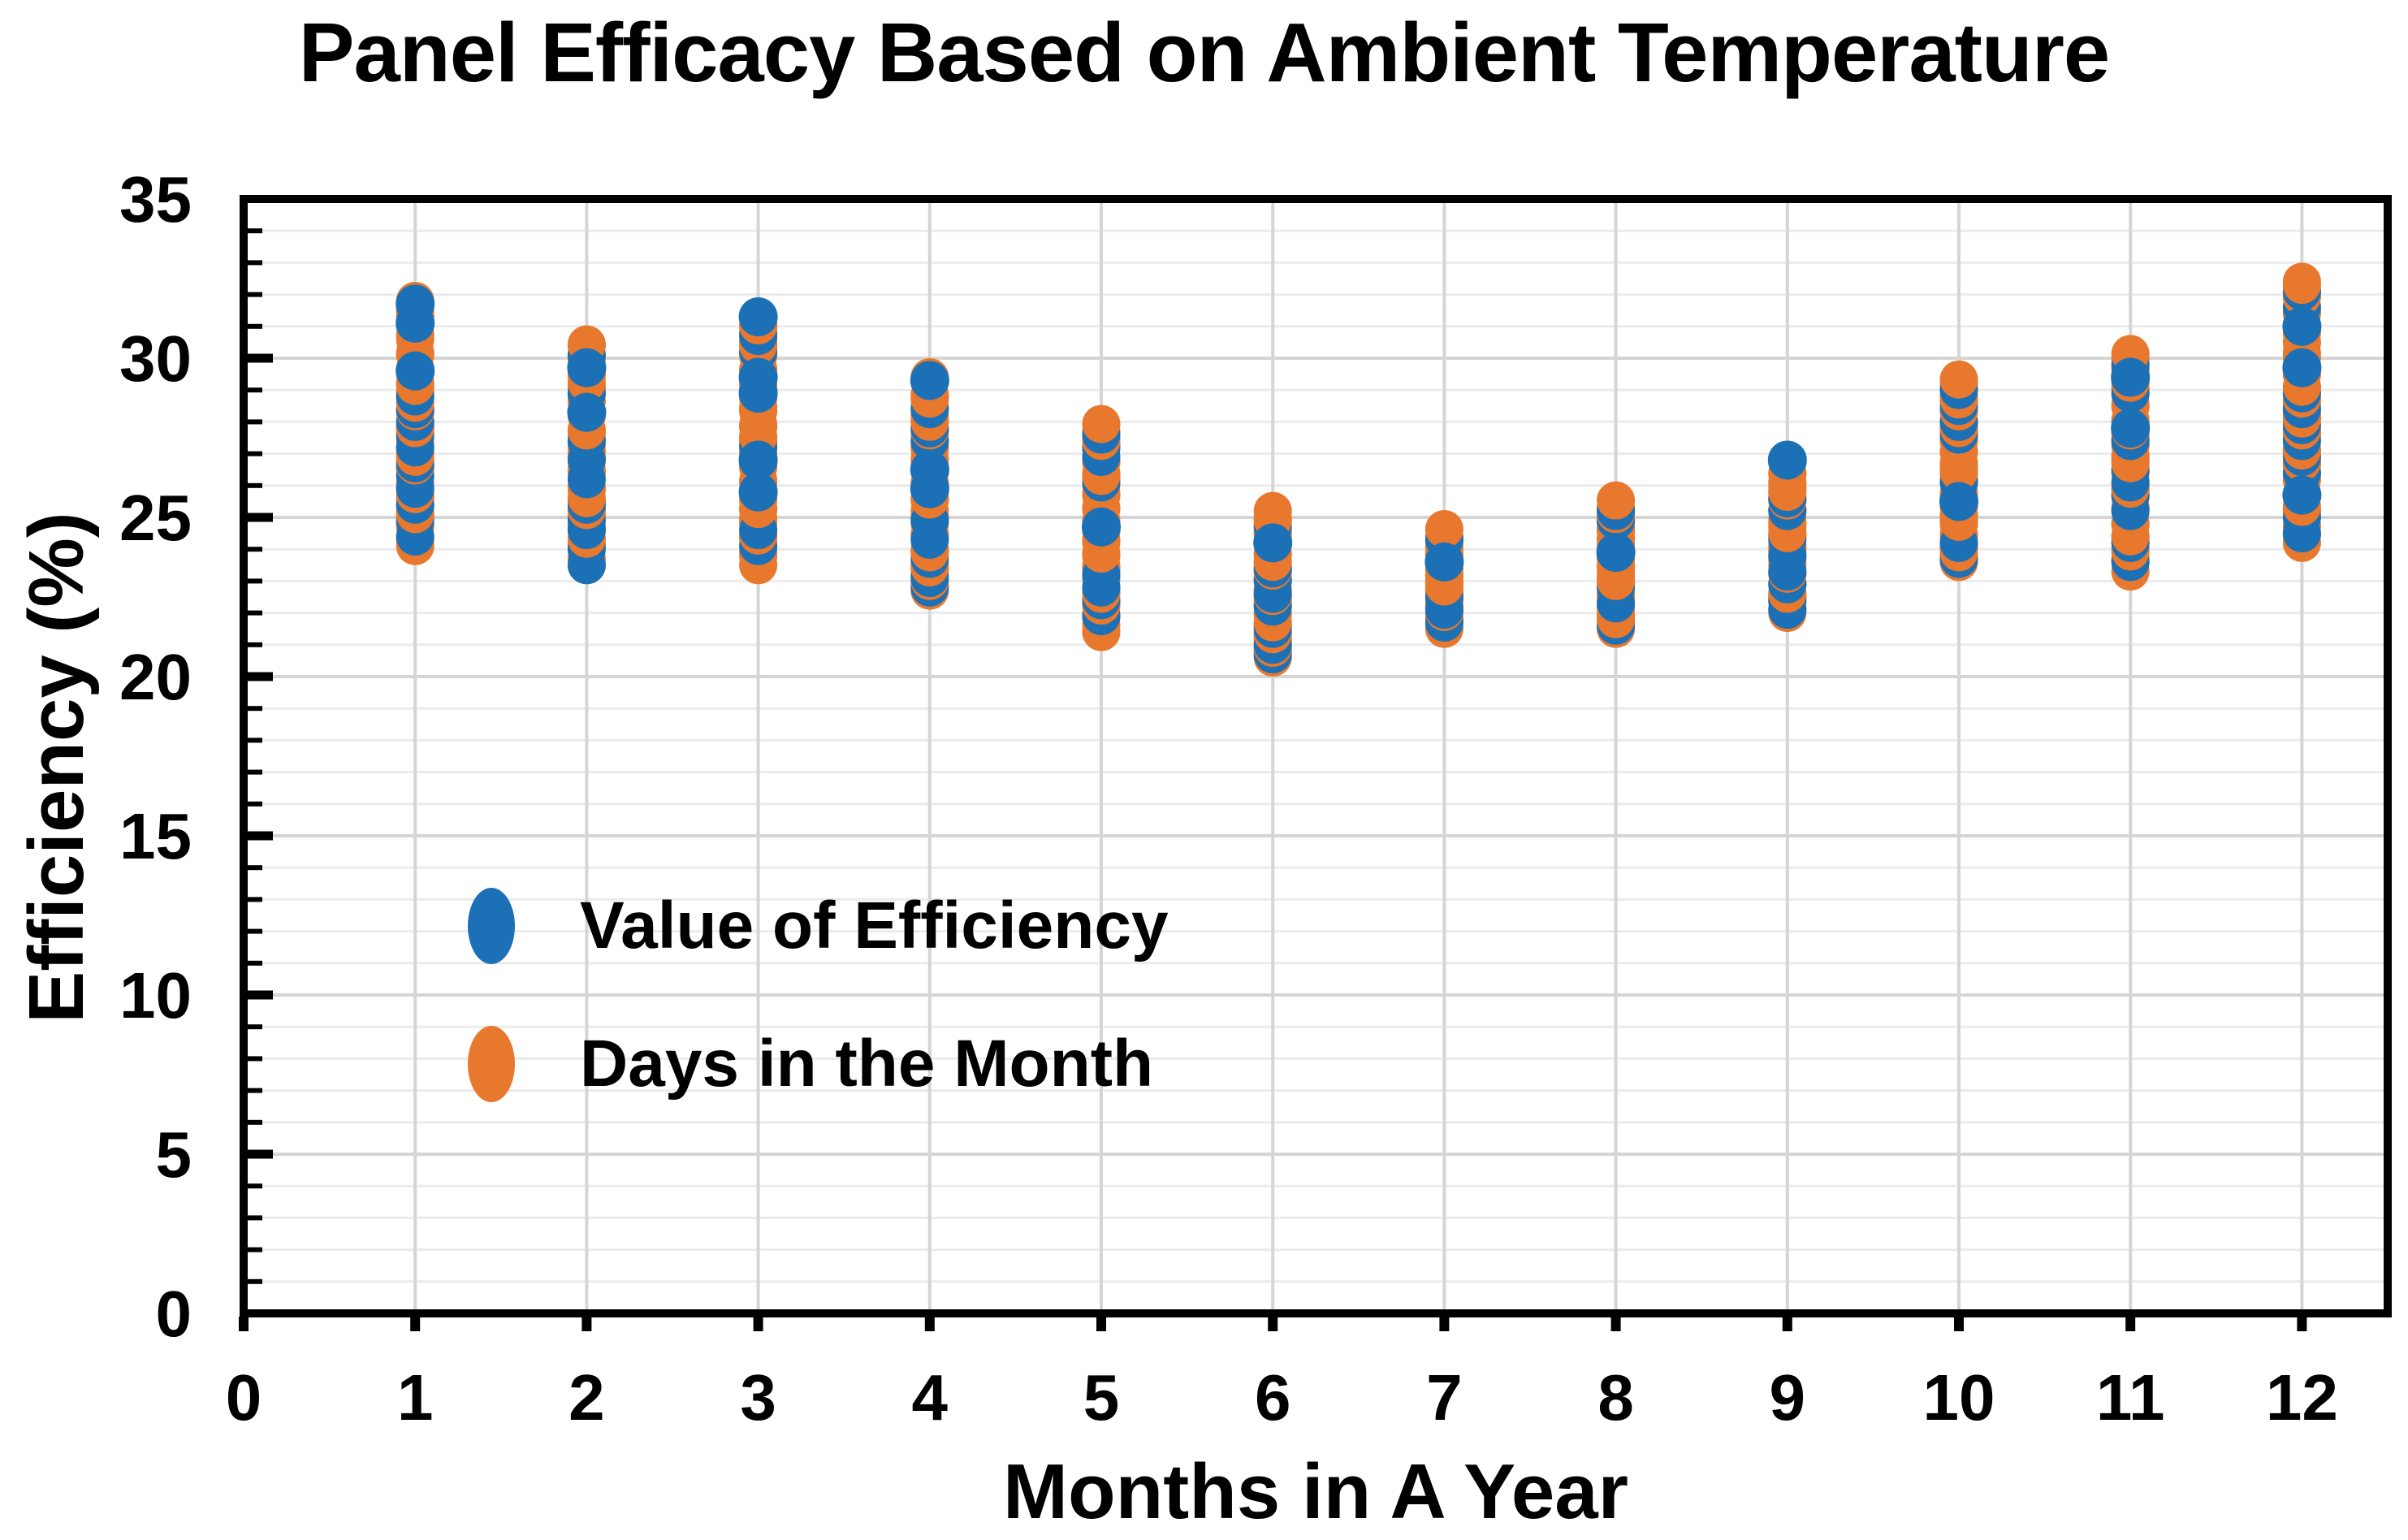 This screenshot has width=2408, height=1540. Describe the element at coordinates (1273, 1397) in the screenshot. I see `x-tick-label: 6` at that location.